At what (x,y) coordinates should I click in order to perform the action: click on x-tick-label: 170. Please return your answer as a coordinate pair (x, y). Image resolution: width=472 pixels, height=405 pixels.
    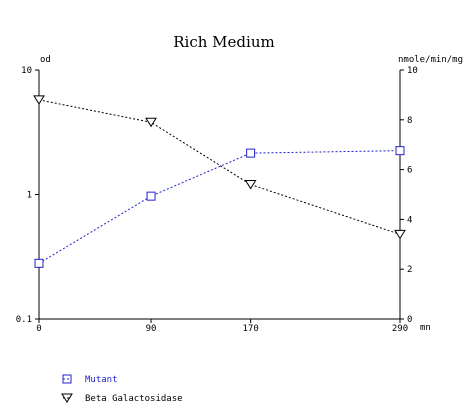
    Looking at the image, I should click on (250, 329).